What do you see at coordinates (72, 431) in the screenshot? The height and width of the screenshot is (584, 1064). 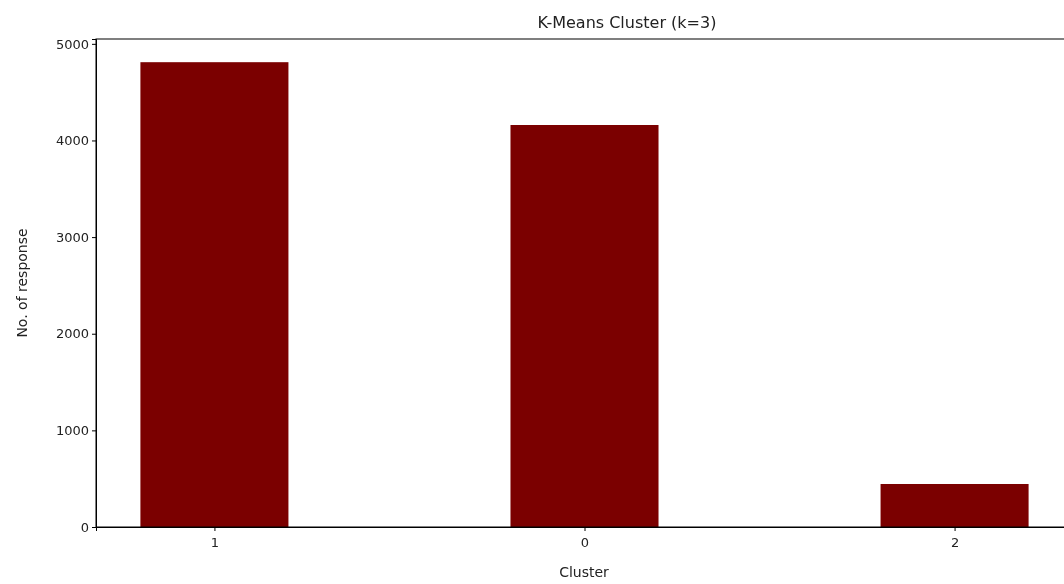 I see `y-tick-label: 1000` at bounding box center [72, 431].